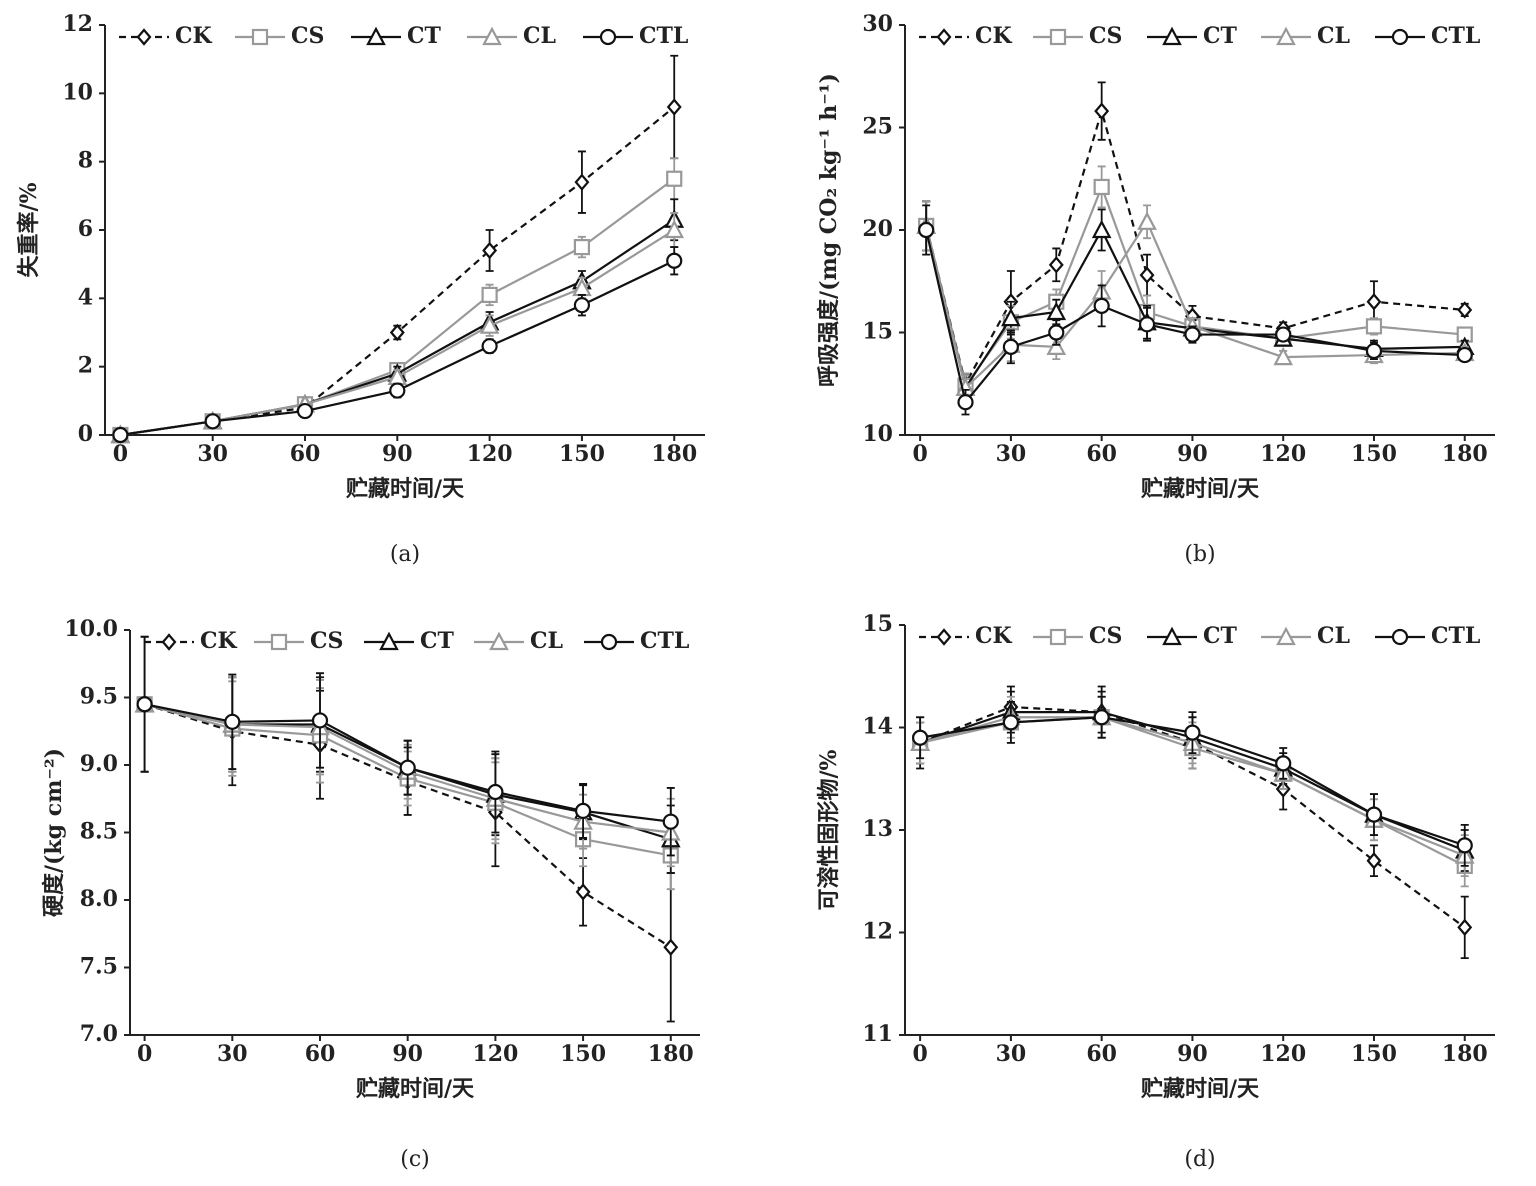 The width and height of the screenshot is (1536, 1186). I want to click on y-tick-label: 0, so click(85, 434).